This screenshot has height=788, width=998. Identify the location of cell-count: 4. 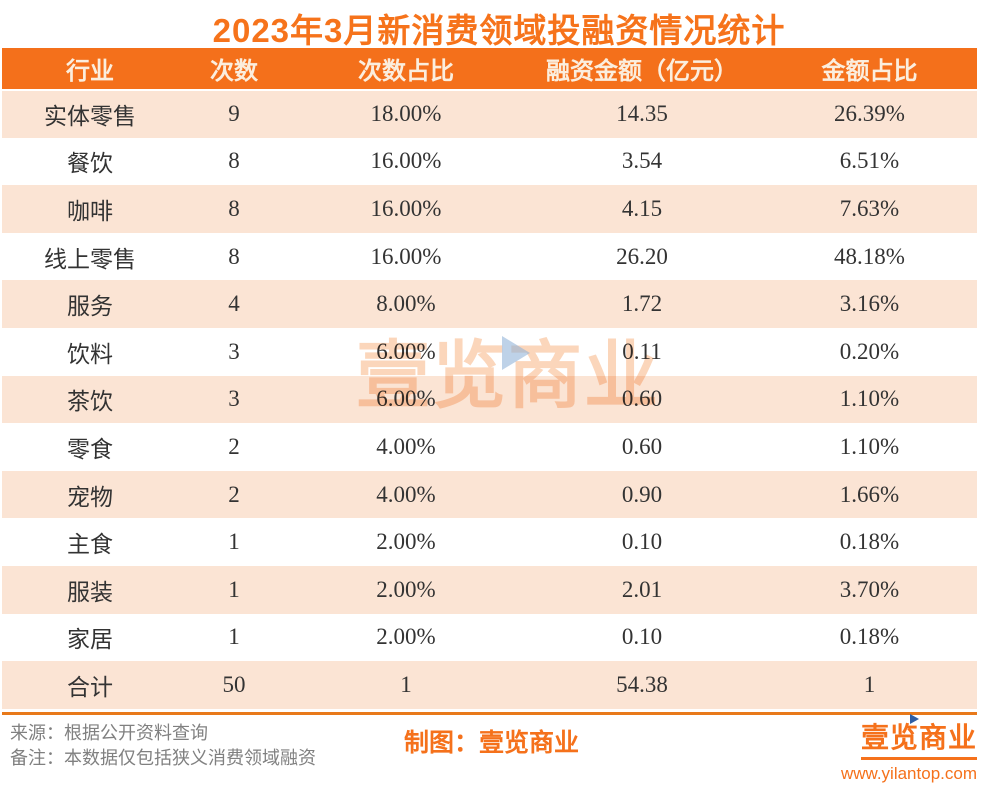
(234, 304).